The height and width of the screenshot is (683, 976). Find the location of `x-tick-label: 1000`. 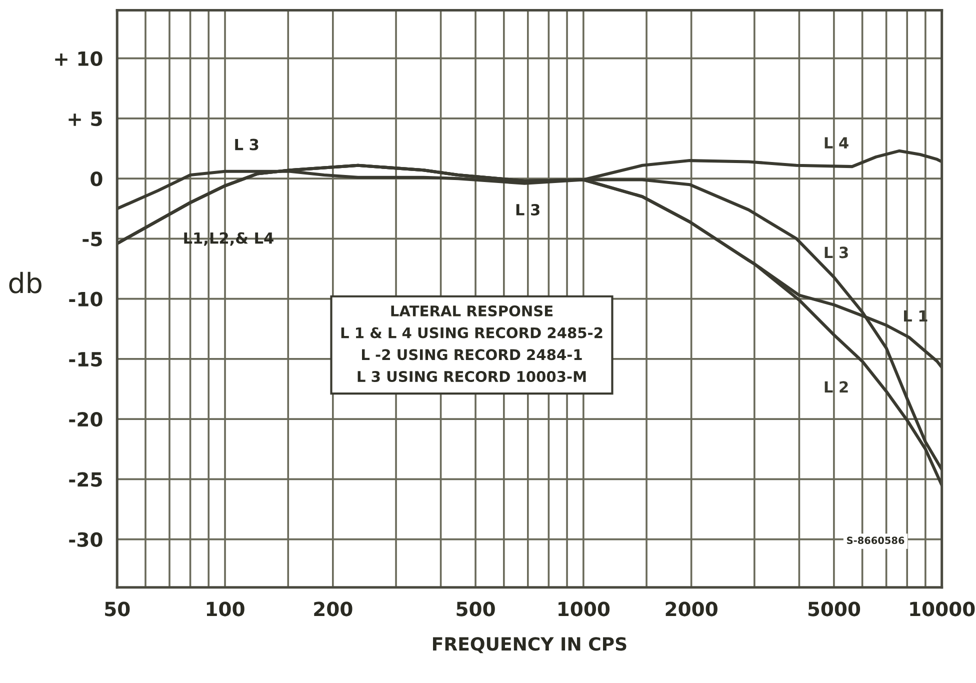

x-tick-label: 1000 is located at coordinates (584, 609).